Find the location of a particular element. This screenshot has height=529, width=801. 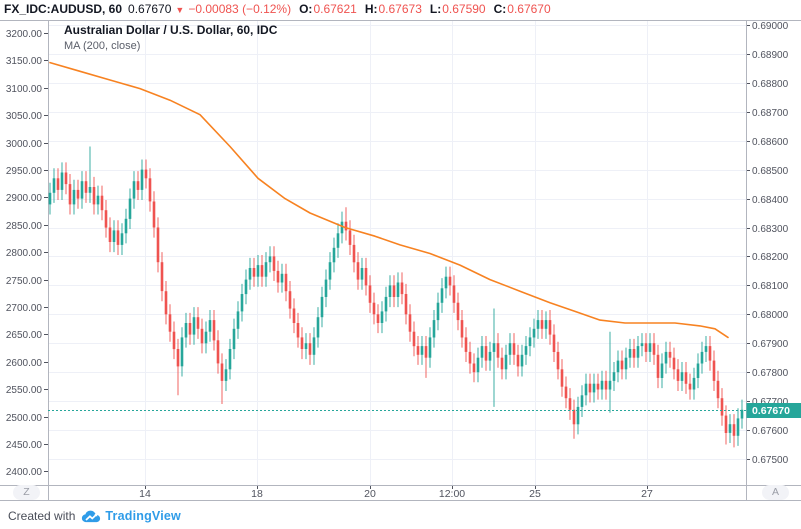

high-value: 0.67673 is located at coordinates (400, 9).